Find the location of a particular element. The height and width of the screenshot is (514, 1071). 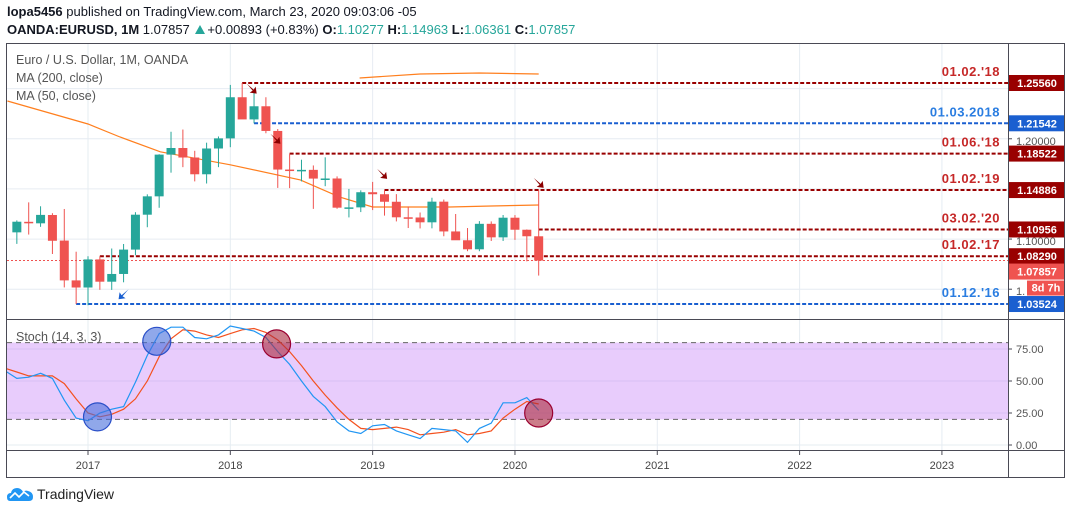

level-date-label: 01.02.'17 is located at coordinates (971, 244).